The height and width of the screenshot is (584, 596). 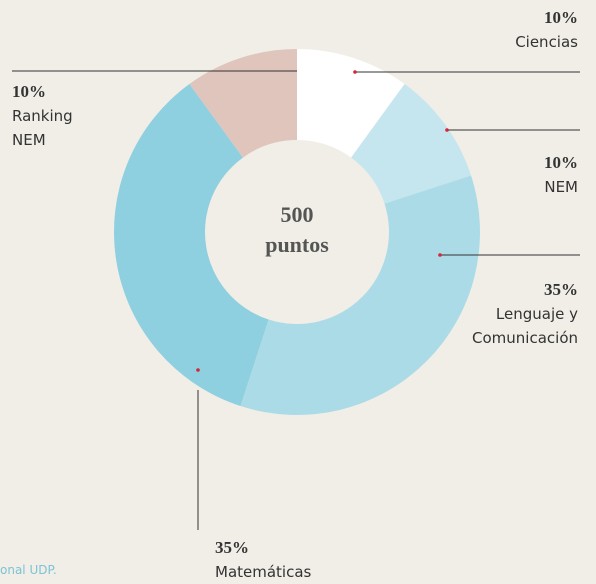 What do you see at coordinates (546, 42) in the screenshot?
I see `category-label: Ciencias` at bounding box center [546, 42].